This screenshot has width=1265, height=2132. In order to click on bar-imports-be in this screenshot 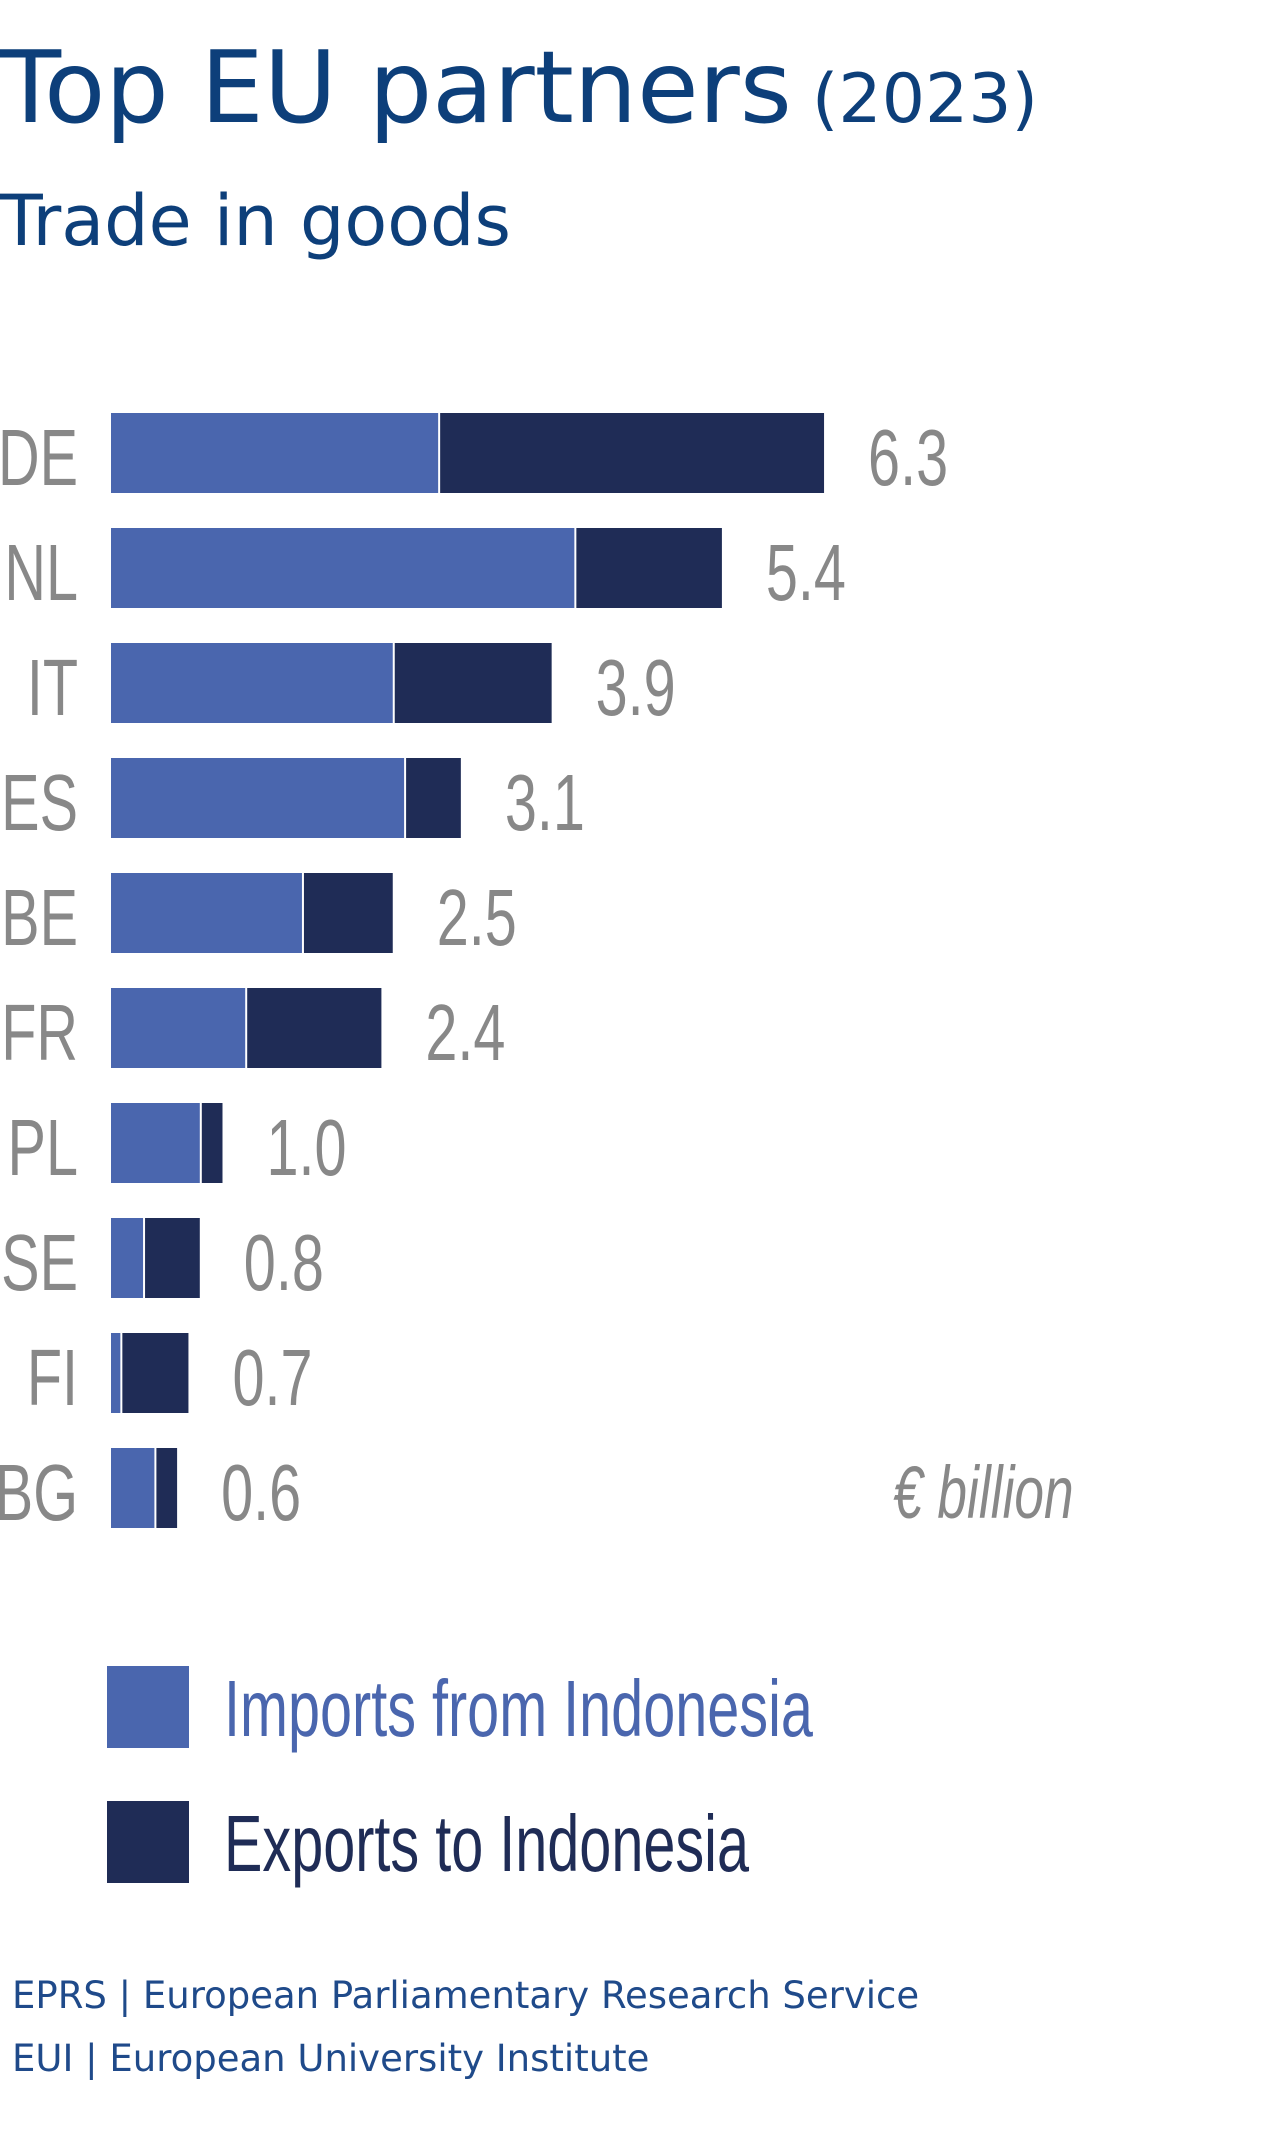, I will do `click(206, 913)`.